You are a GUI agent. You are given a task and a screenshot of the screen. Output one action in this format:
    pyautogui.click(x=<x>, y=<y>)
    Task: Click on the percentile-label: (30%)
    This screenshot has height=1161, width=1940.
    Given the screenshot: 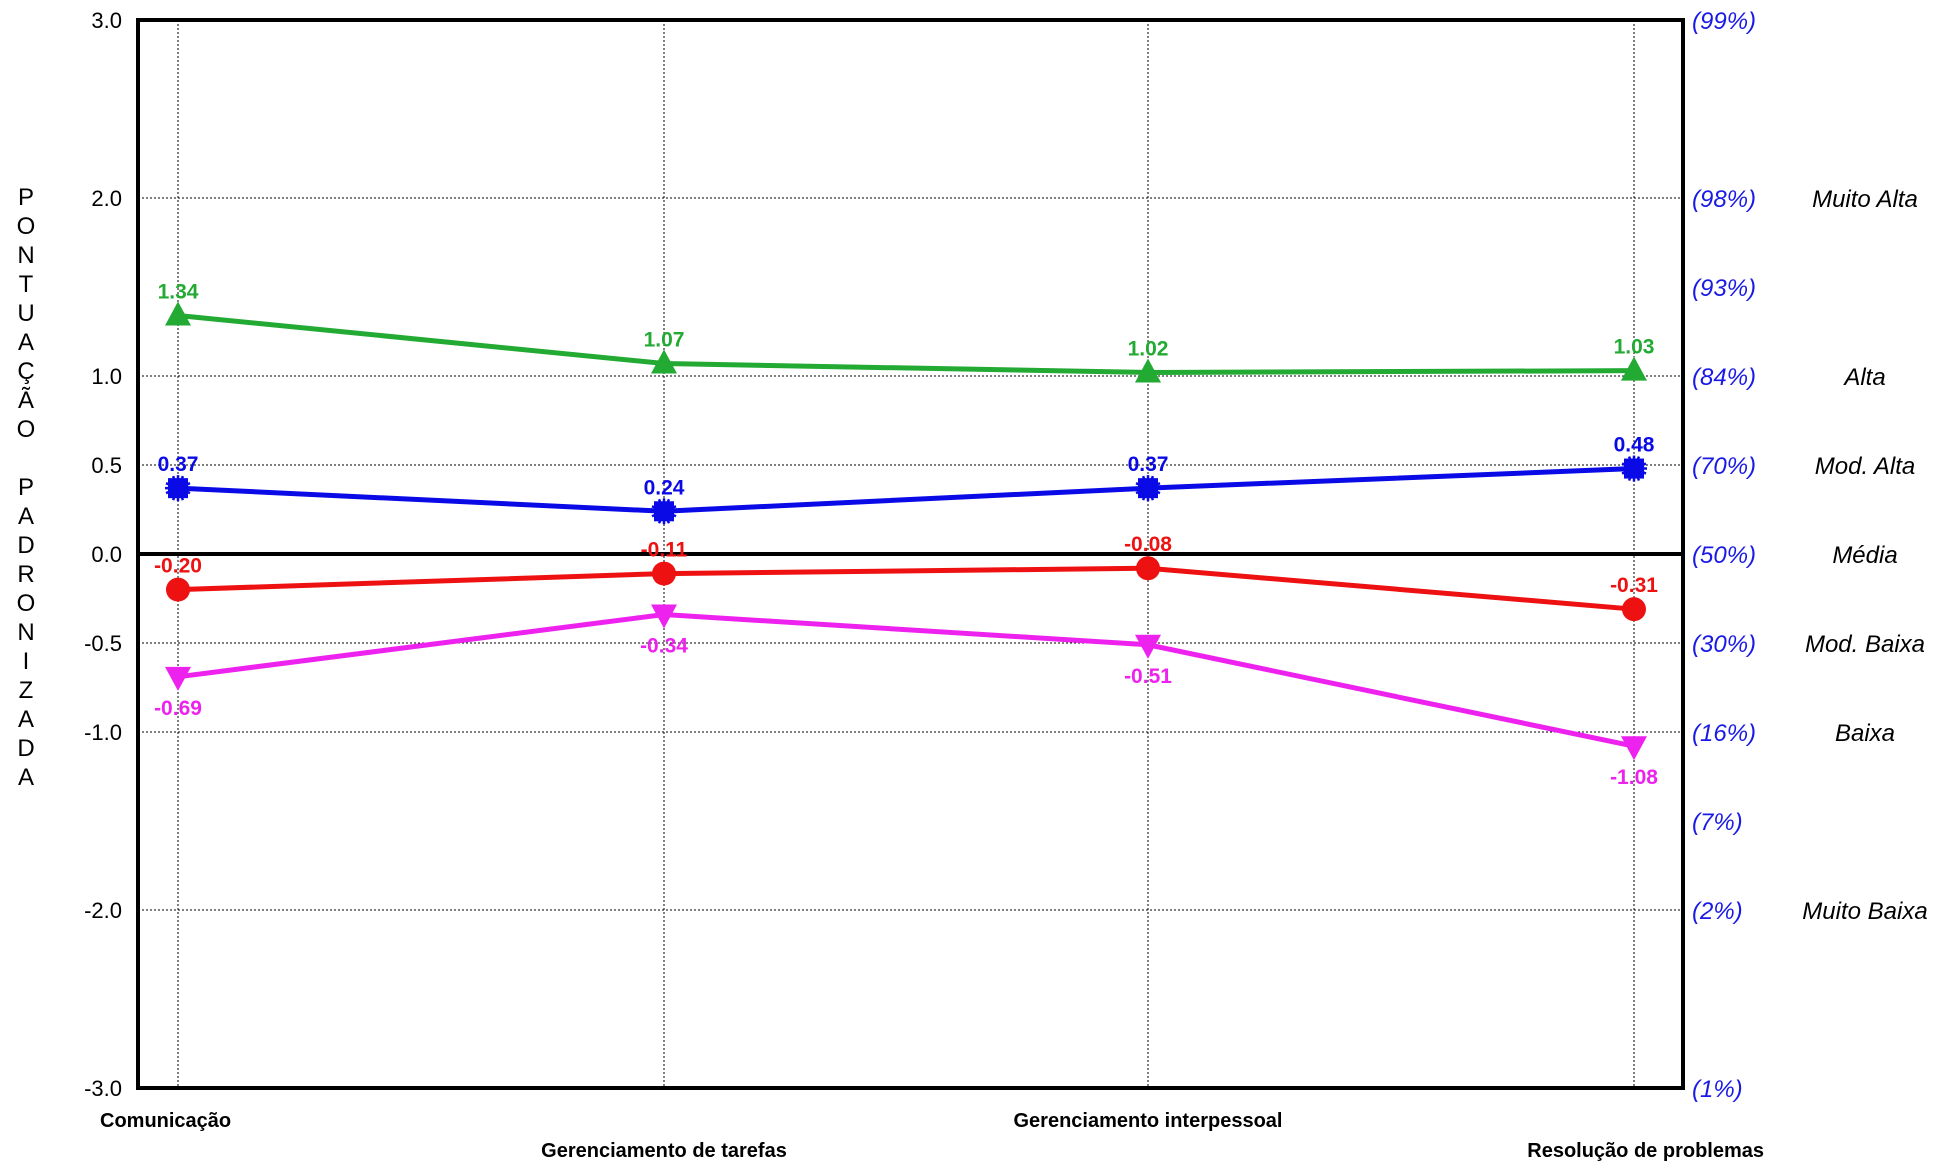 What is the action you would take?
    pyautogui.click(x=1724, y=644)
    